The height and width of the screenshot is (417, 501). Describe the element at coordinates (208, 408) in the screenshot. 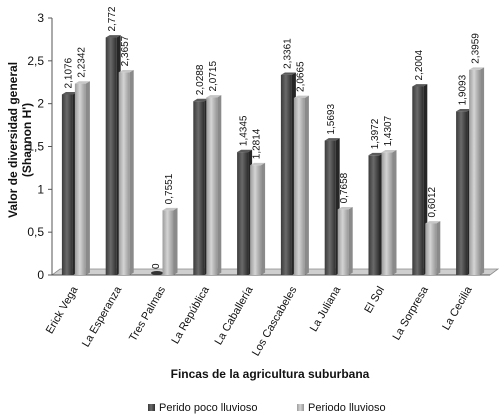

I see `legend-label-series-1: Perido poco lluvioso` at that location.